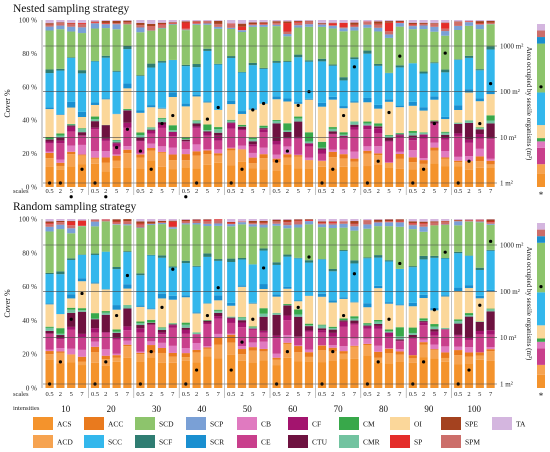 The image size is (550, 452). Describe the element at coordinates (247, 423) in the screenshot. I see `legend-swatch-CB` at that location.